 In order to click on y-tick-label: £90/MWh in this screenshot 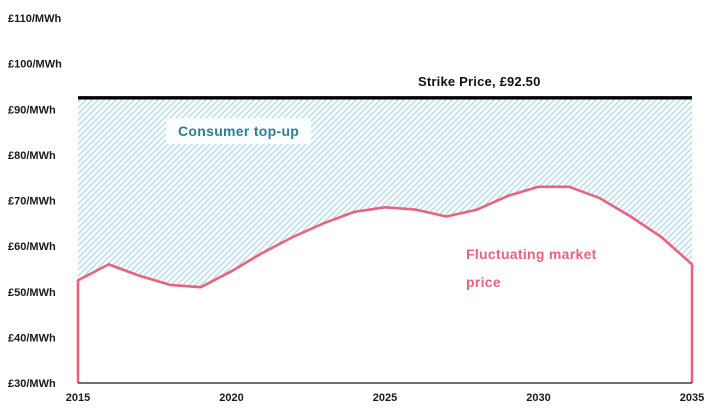, I will do `click(32, 110)`.